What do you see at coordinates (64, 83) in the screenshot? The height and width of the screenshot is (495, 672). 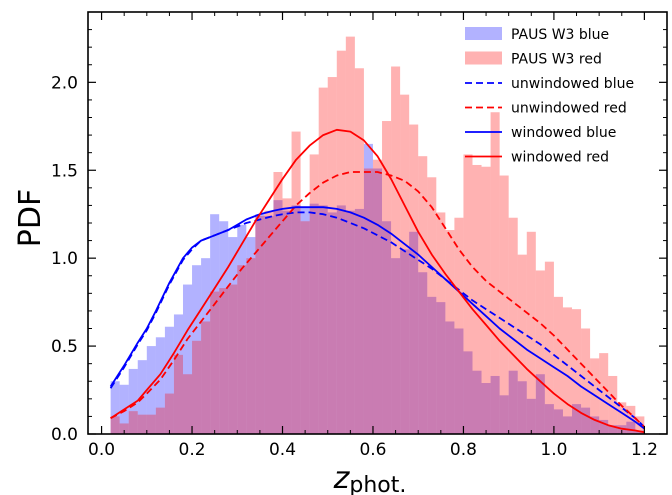 I see `y-tick-label: 2.0` at bounding box center [64, 83].